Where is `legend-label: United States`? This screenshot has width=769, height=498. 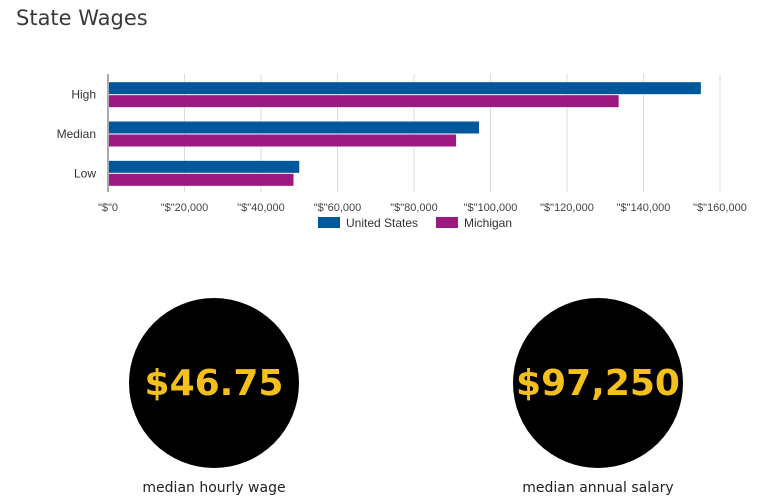 legend-label: United States is located at coordinates (382, 223).